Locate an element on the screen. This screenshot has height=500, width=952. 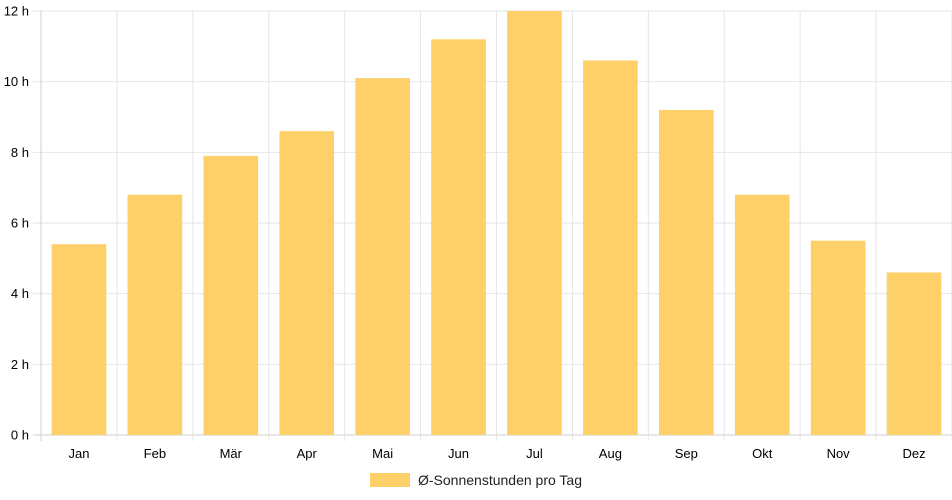
y-axis-ticks: 0 h 2 h 4 h 6 h 8 h 10 h 12 h is located at coordinates (16, 223).